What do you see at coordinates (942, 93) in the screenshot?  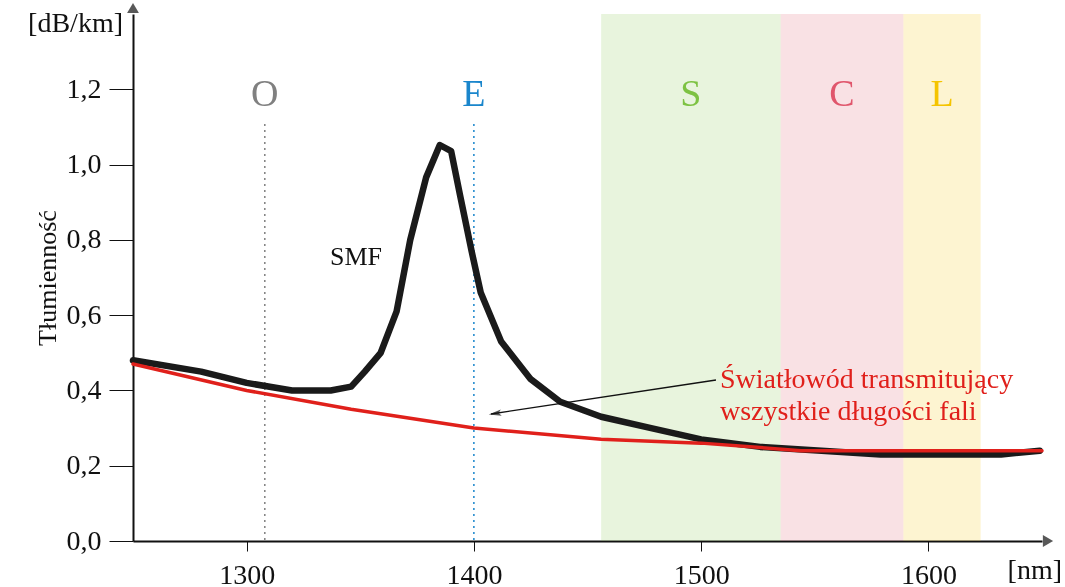 I see `band-label: L` at bounding box center [942, 93].